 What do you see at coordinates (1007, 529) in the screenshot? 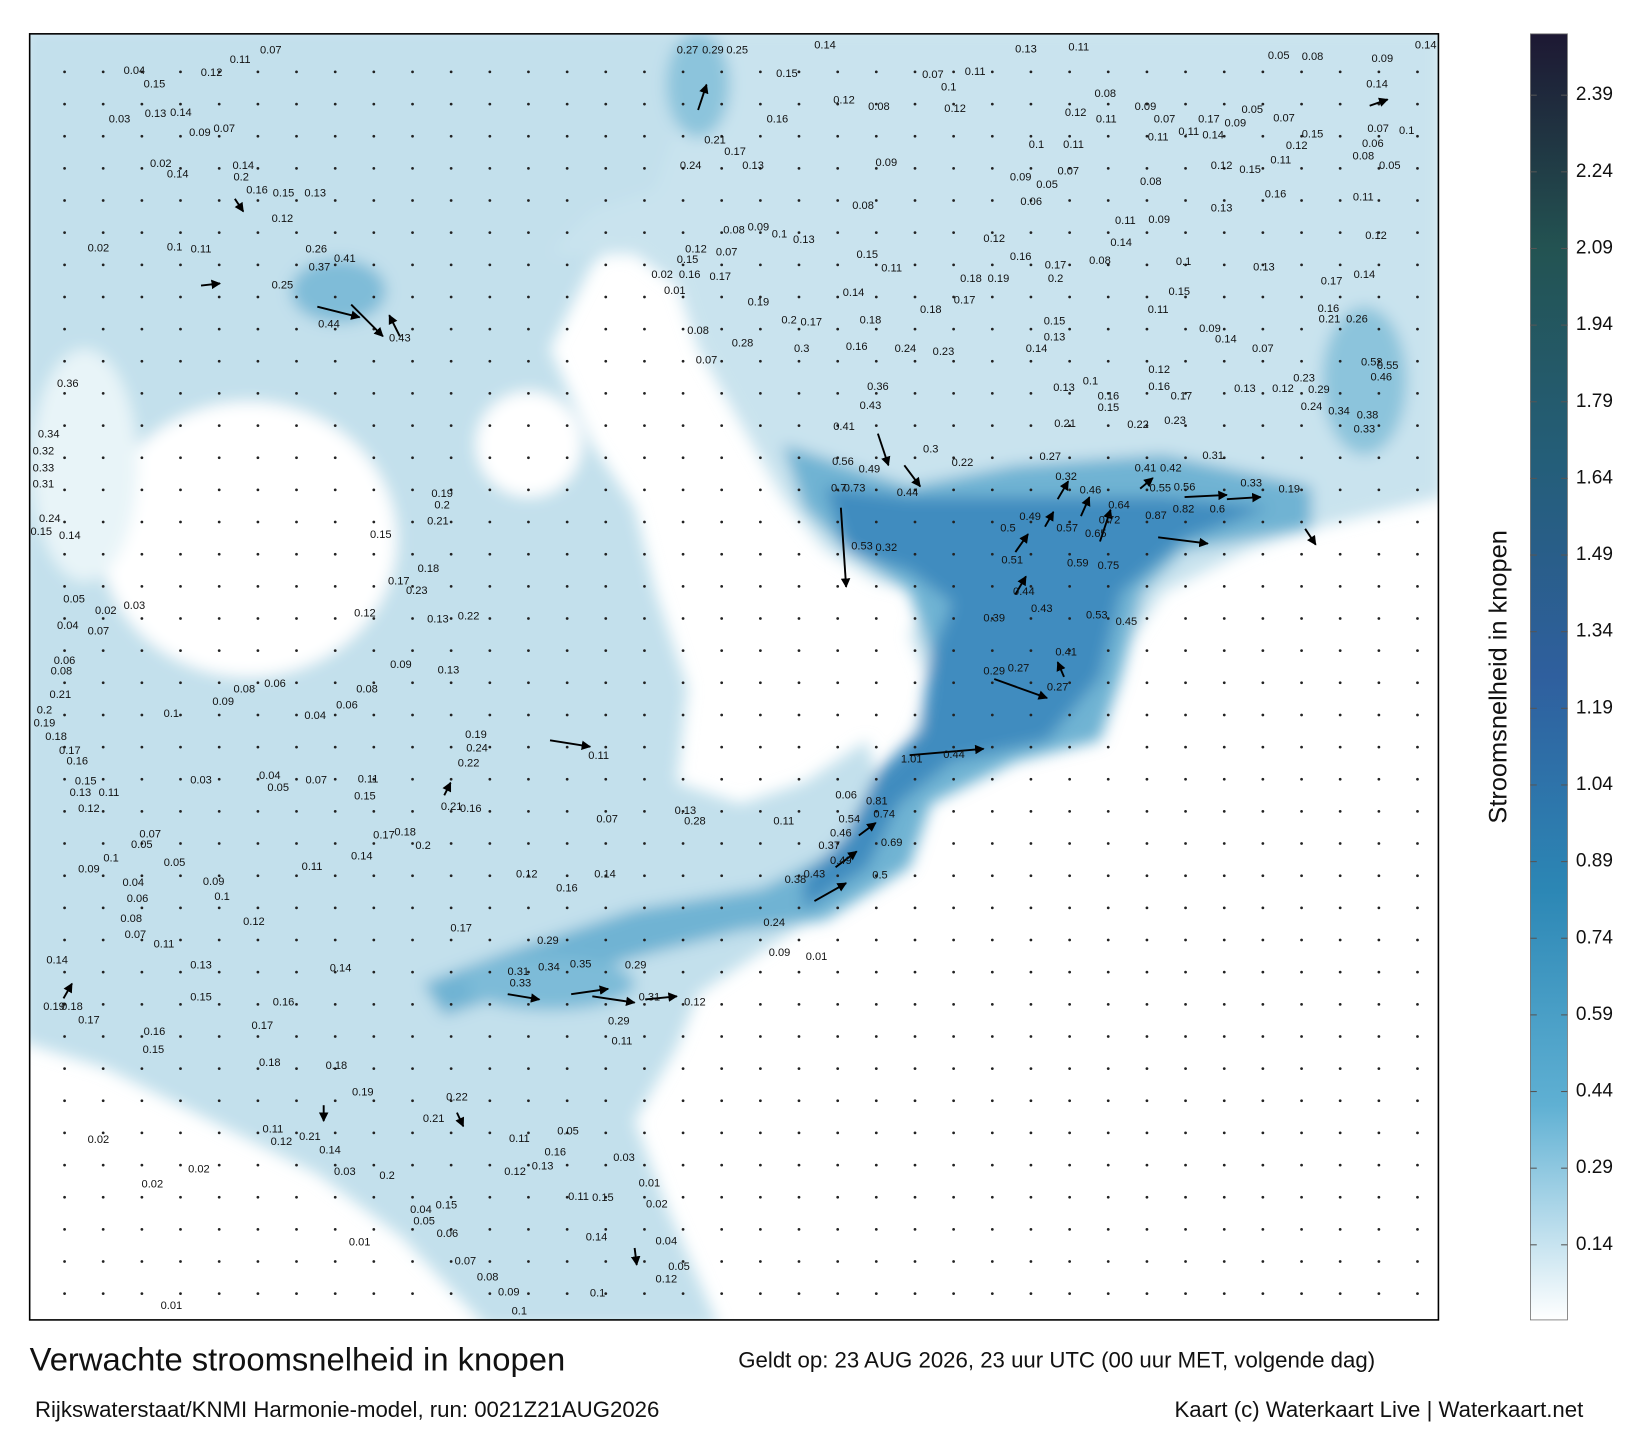
I see `speed-label: 0.5` at bounding box center [1007, 529].